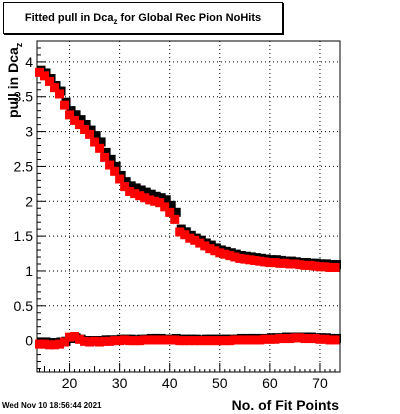 This screenshot has height=414, width=400. I want to click on title-main: Fitted pull in Dca, so click(69, 18).